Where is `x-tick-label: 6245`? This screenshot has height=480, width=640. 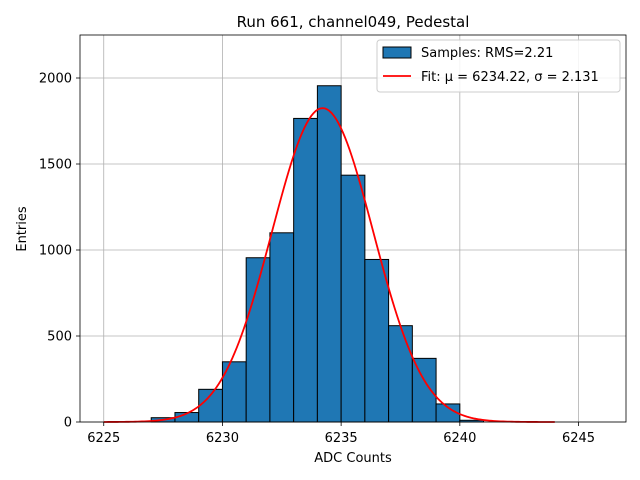 x-tick-label: 6245 is located at coordinates (578, 438).